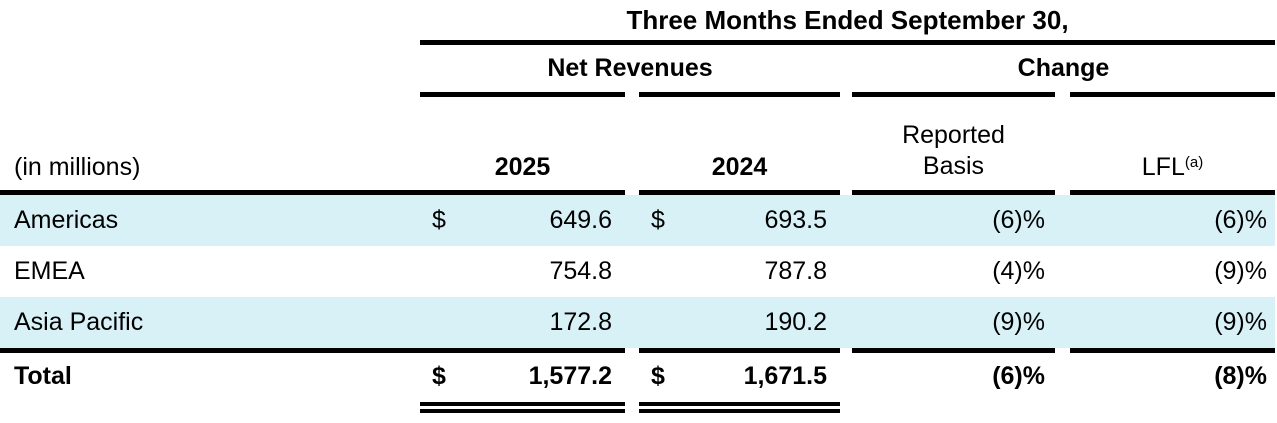 The width and height of the screenshot is (1277, 423). I want to click on change-group-header: Change, so click(1063, 68).